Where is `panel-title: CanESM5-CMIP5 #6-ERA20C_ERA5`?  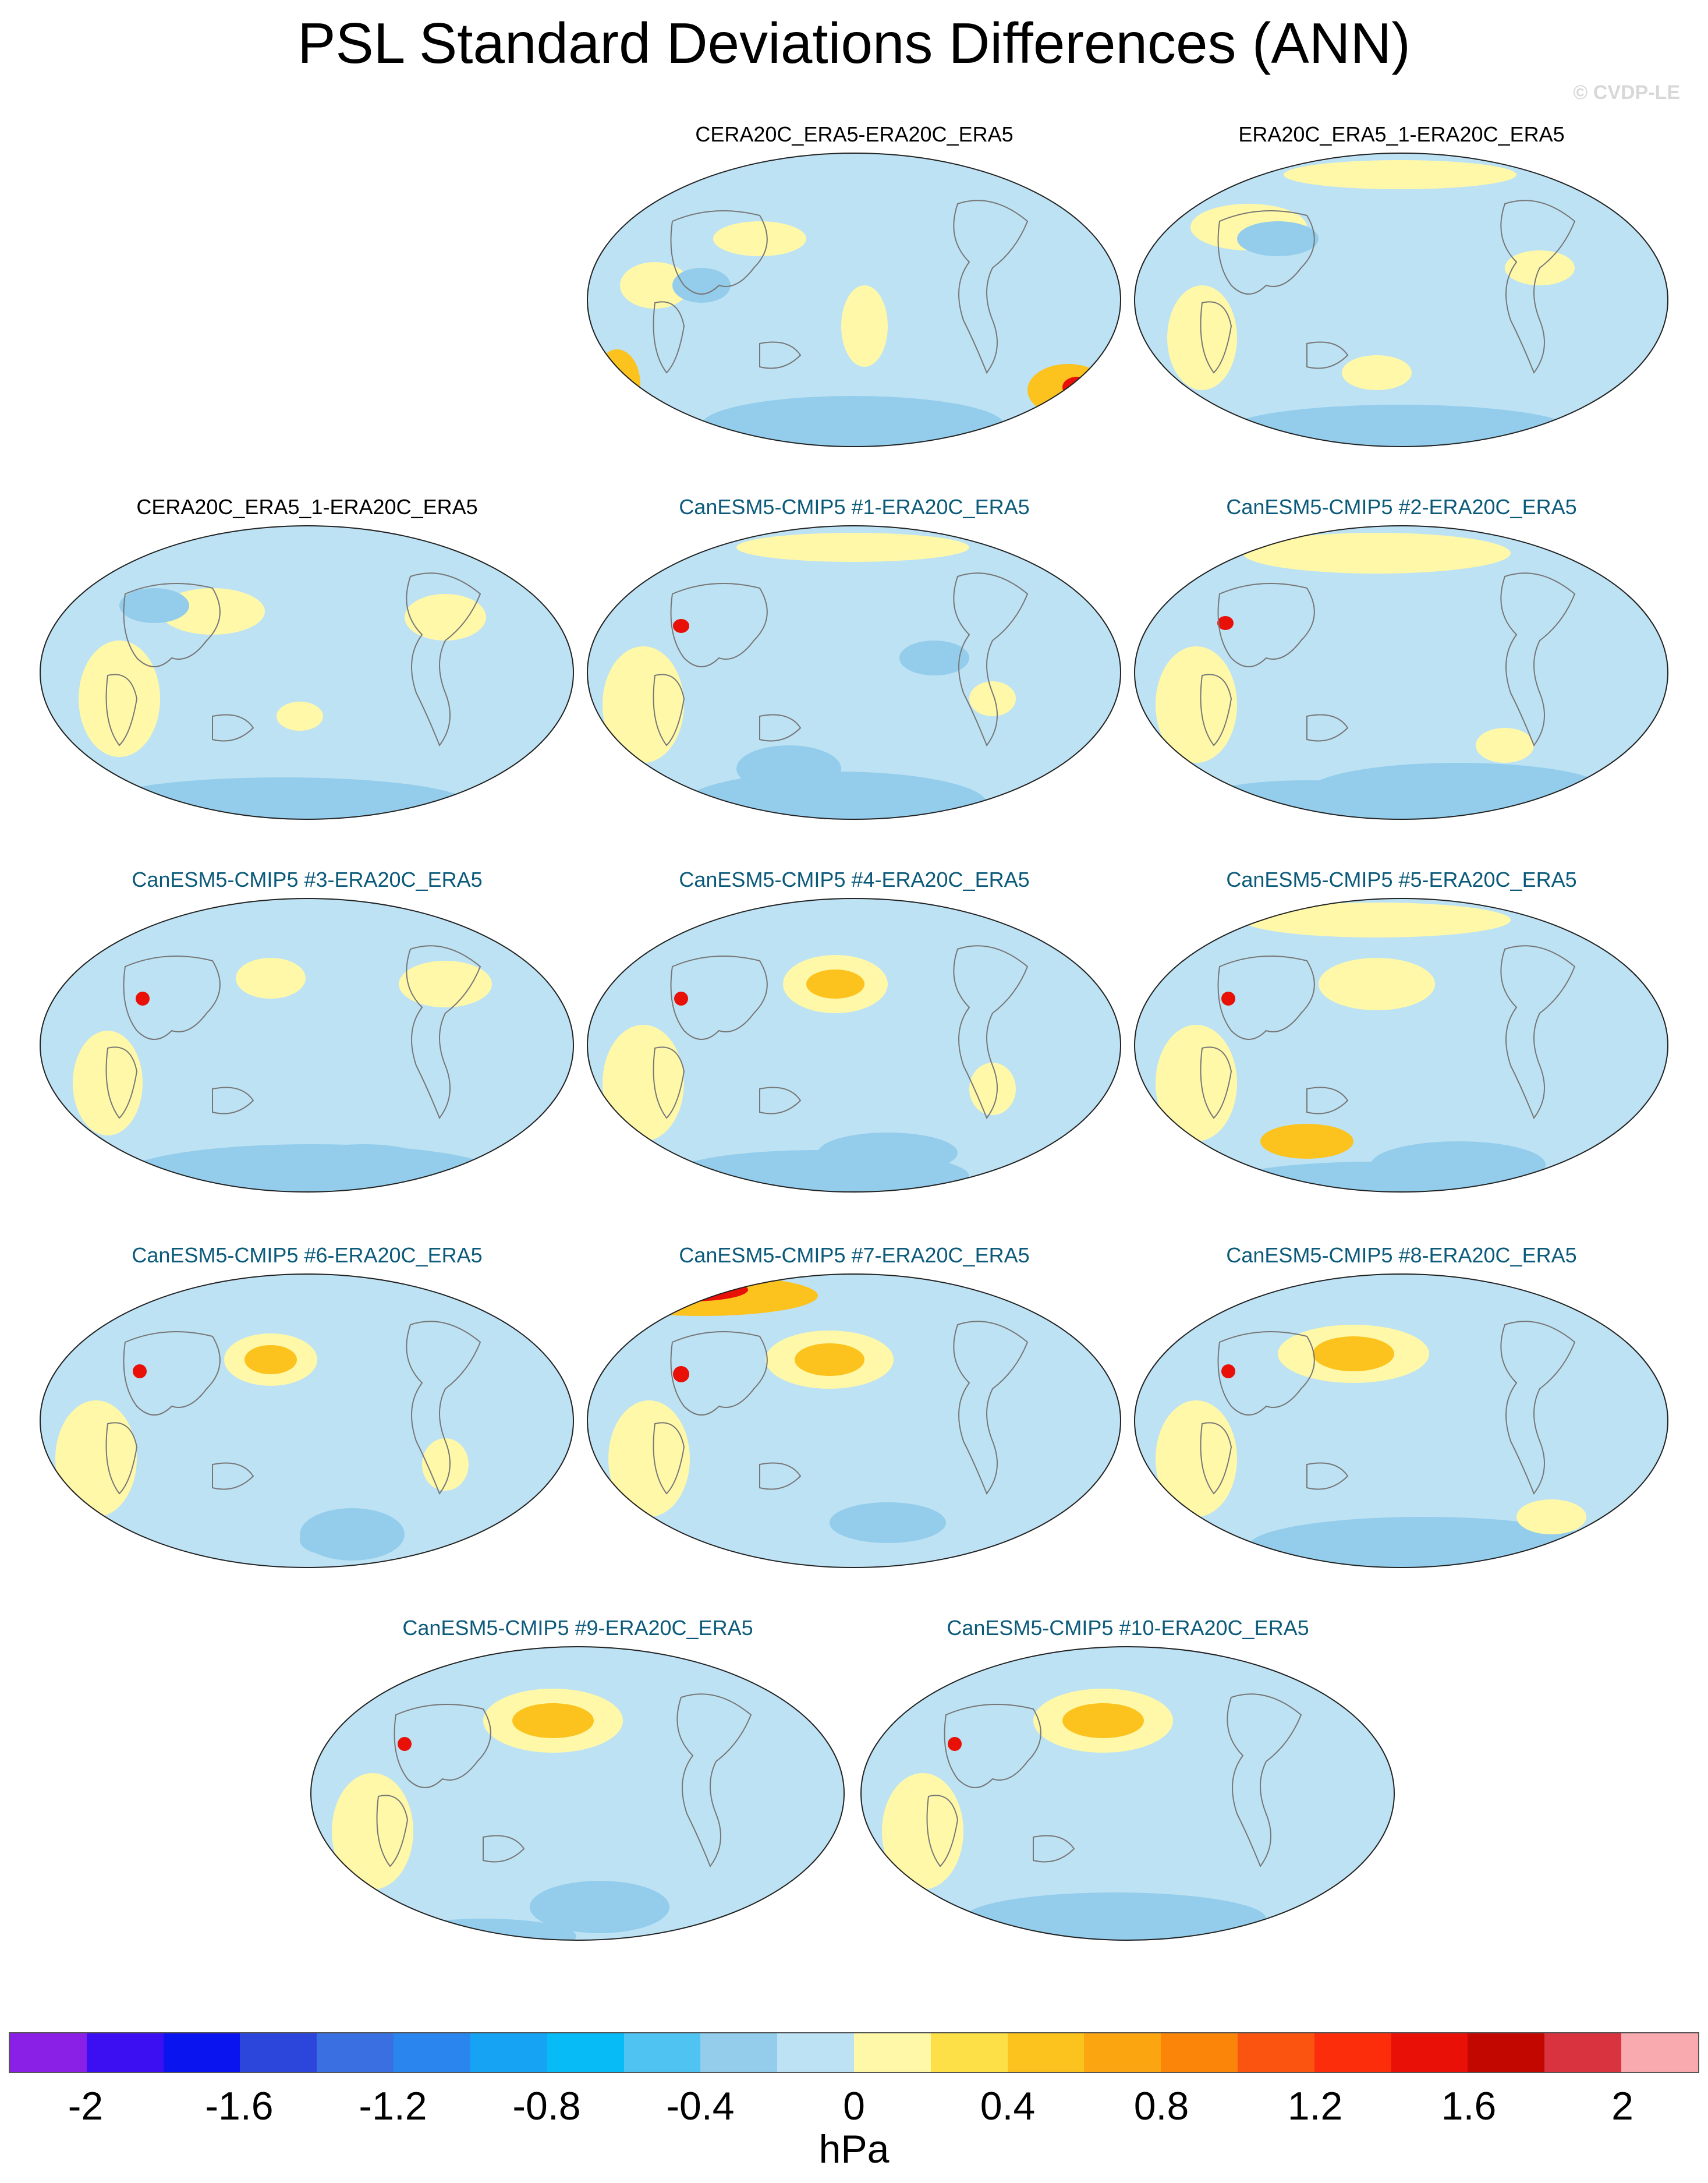 panel-title: CanESM5-CMIP5 #6-ERA20C_ERA5 is located at coordinates (307, 1255).